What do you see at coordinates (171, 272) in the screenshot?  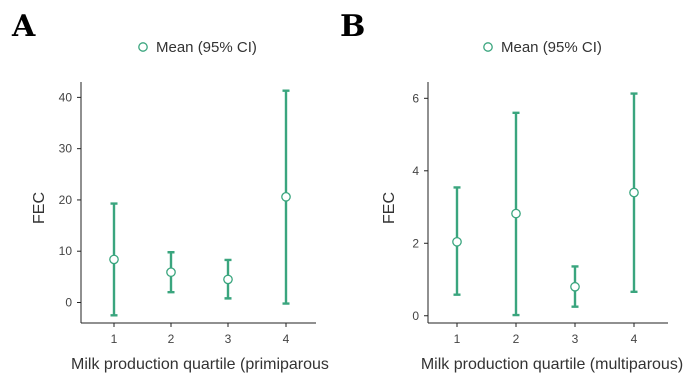 I see `panel-a-mean-point-q2` at bounding box center [171, 272].